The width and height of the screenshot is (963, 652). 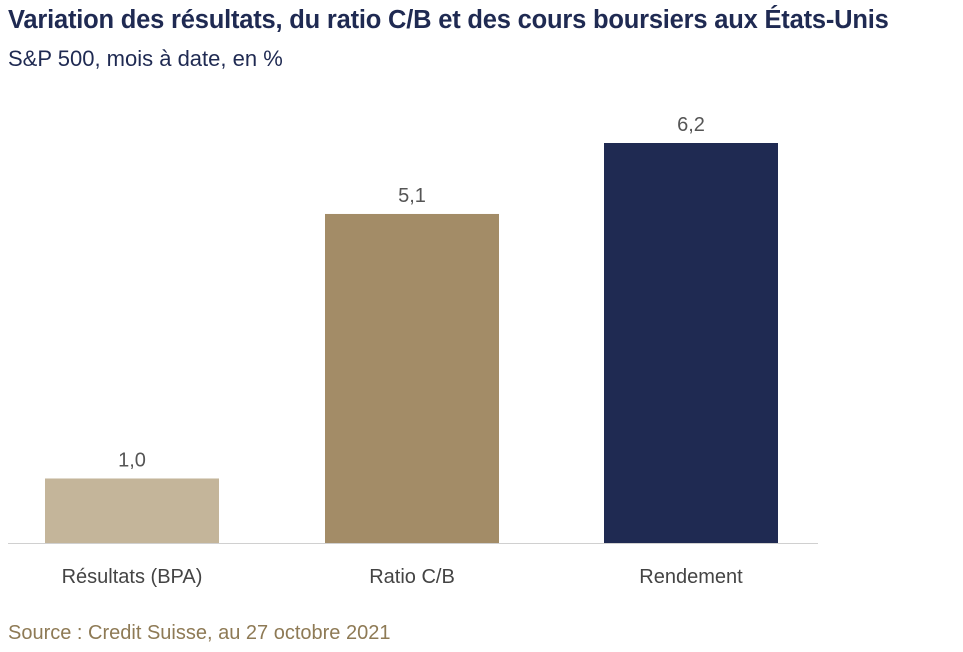 What do you see at coordinates (145, 58) in the screenshot?
I see `chart-subtitle: S&P 500, mois à date, en %` at bounding box center [145, 58].